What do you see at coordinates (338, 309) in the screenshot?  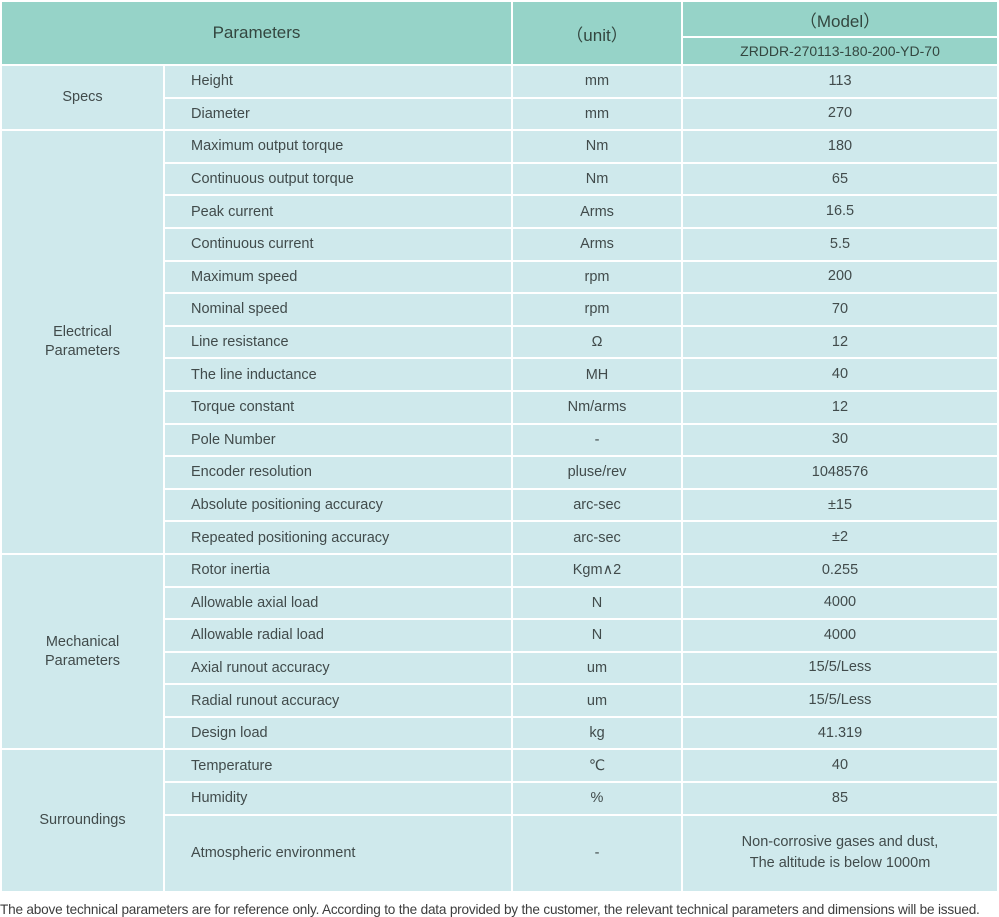 I see `param-cell: Nominal speed` at bounding box center [338, 309].